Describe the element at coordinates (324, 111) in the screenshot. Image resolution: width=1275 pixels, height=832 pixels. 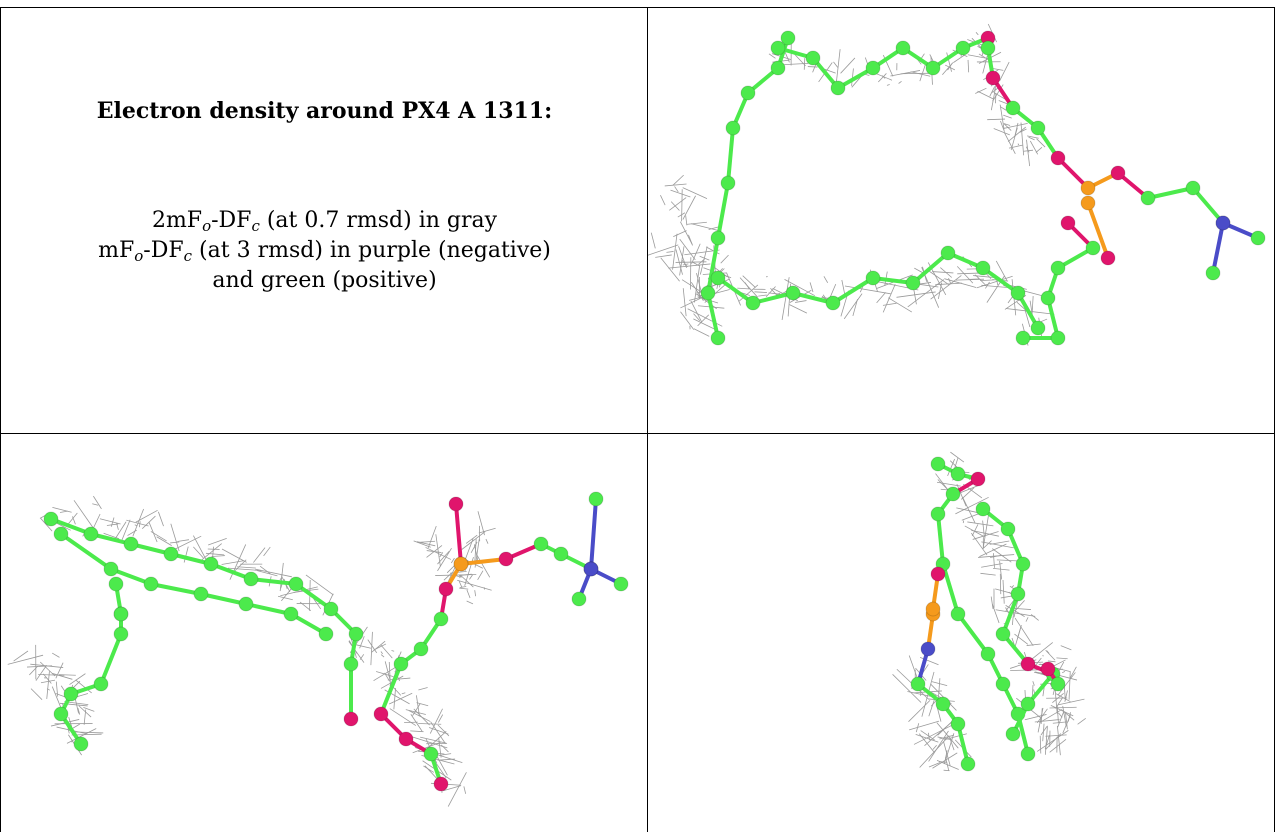
I see `figure-title: Electron density around PX4 A 1311:` at that location.